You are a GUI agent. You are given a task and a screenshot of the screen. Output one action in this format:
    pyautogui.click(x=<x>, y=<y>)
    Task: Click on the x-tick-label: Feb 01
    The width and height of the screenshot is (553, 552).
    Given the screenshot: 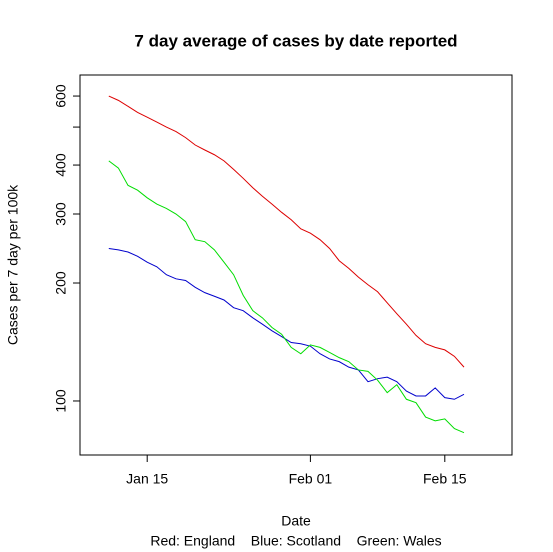 What is the action you would take?
    pyautogui.click(x=311, y=479)
    